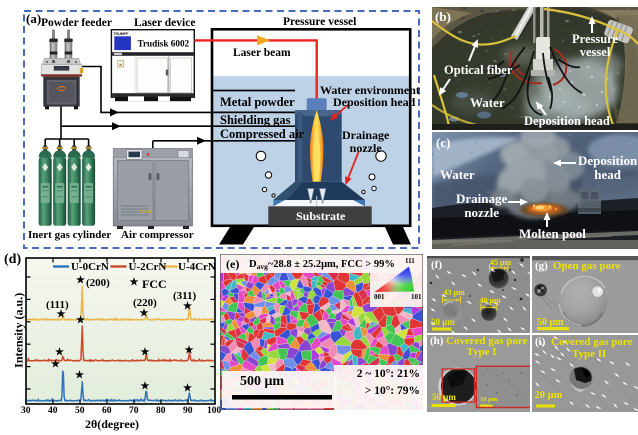  What do you see at coordinates (121, 34) in the screenshot?
I see `svg-text: TRUMPF` at bounding box center [121, 34].